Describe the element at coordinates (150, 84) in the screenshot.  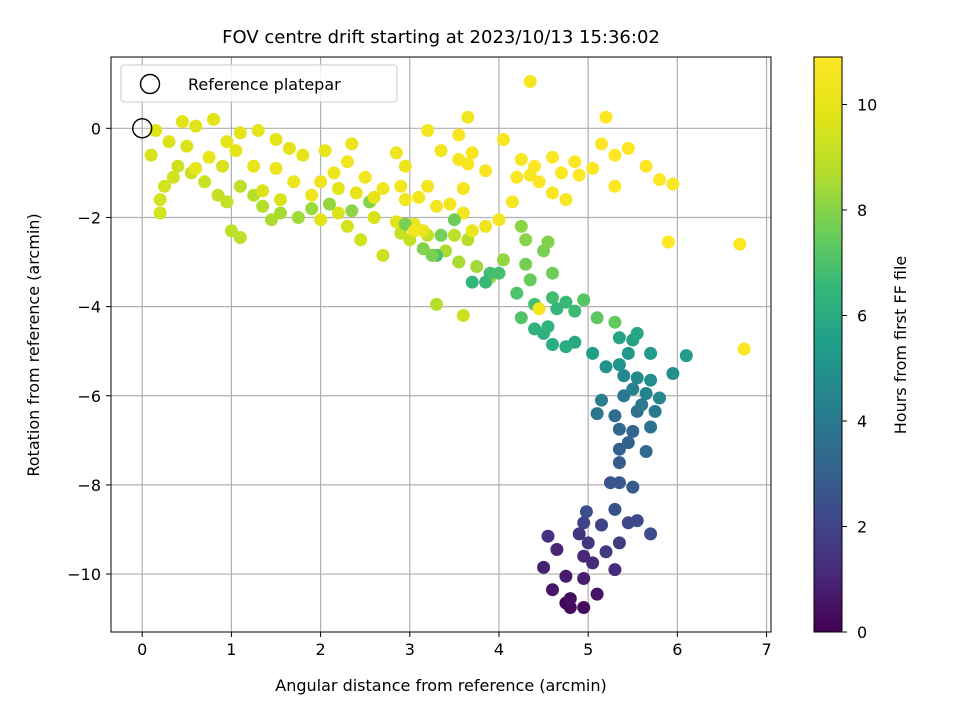
I see `legend-marker` at that location.